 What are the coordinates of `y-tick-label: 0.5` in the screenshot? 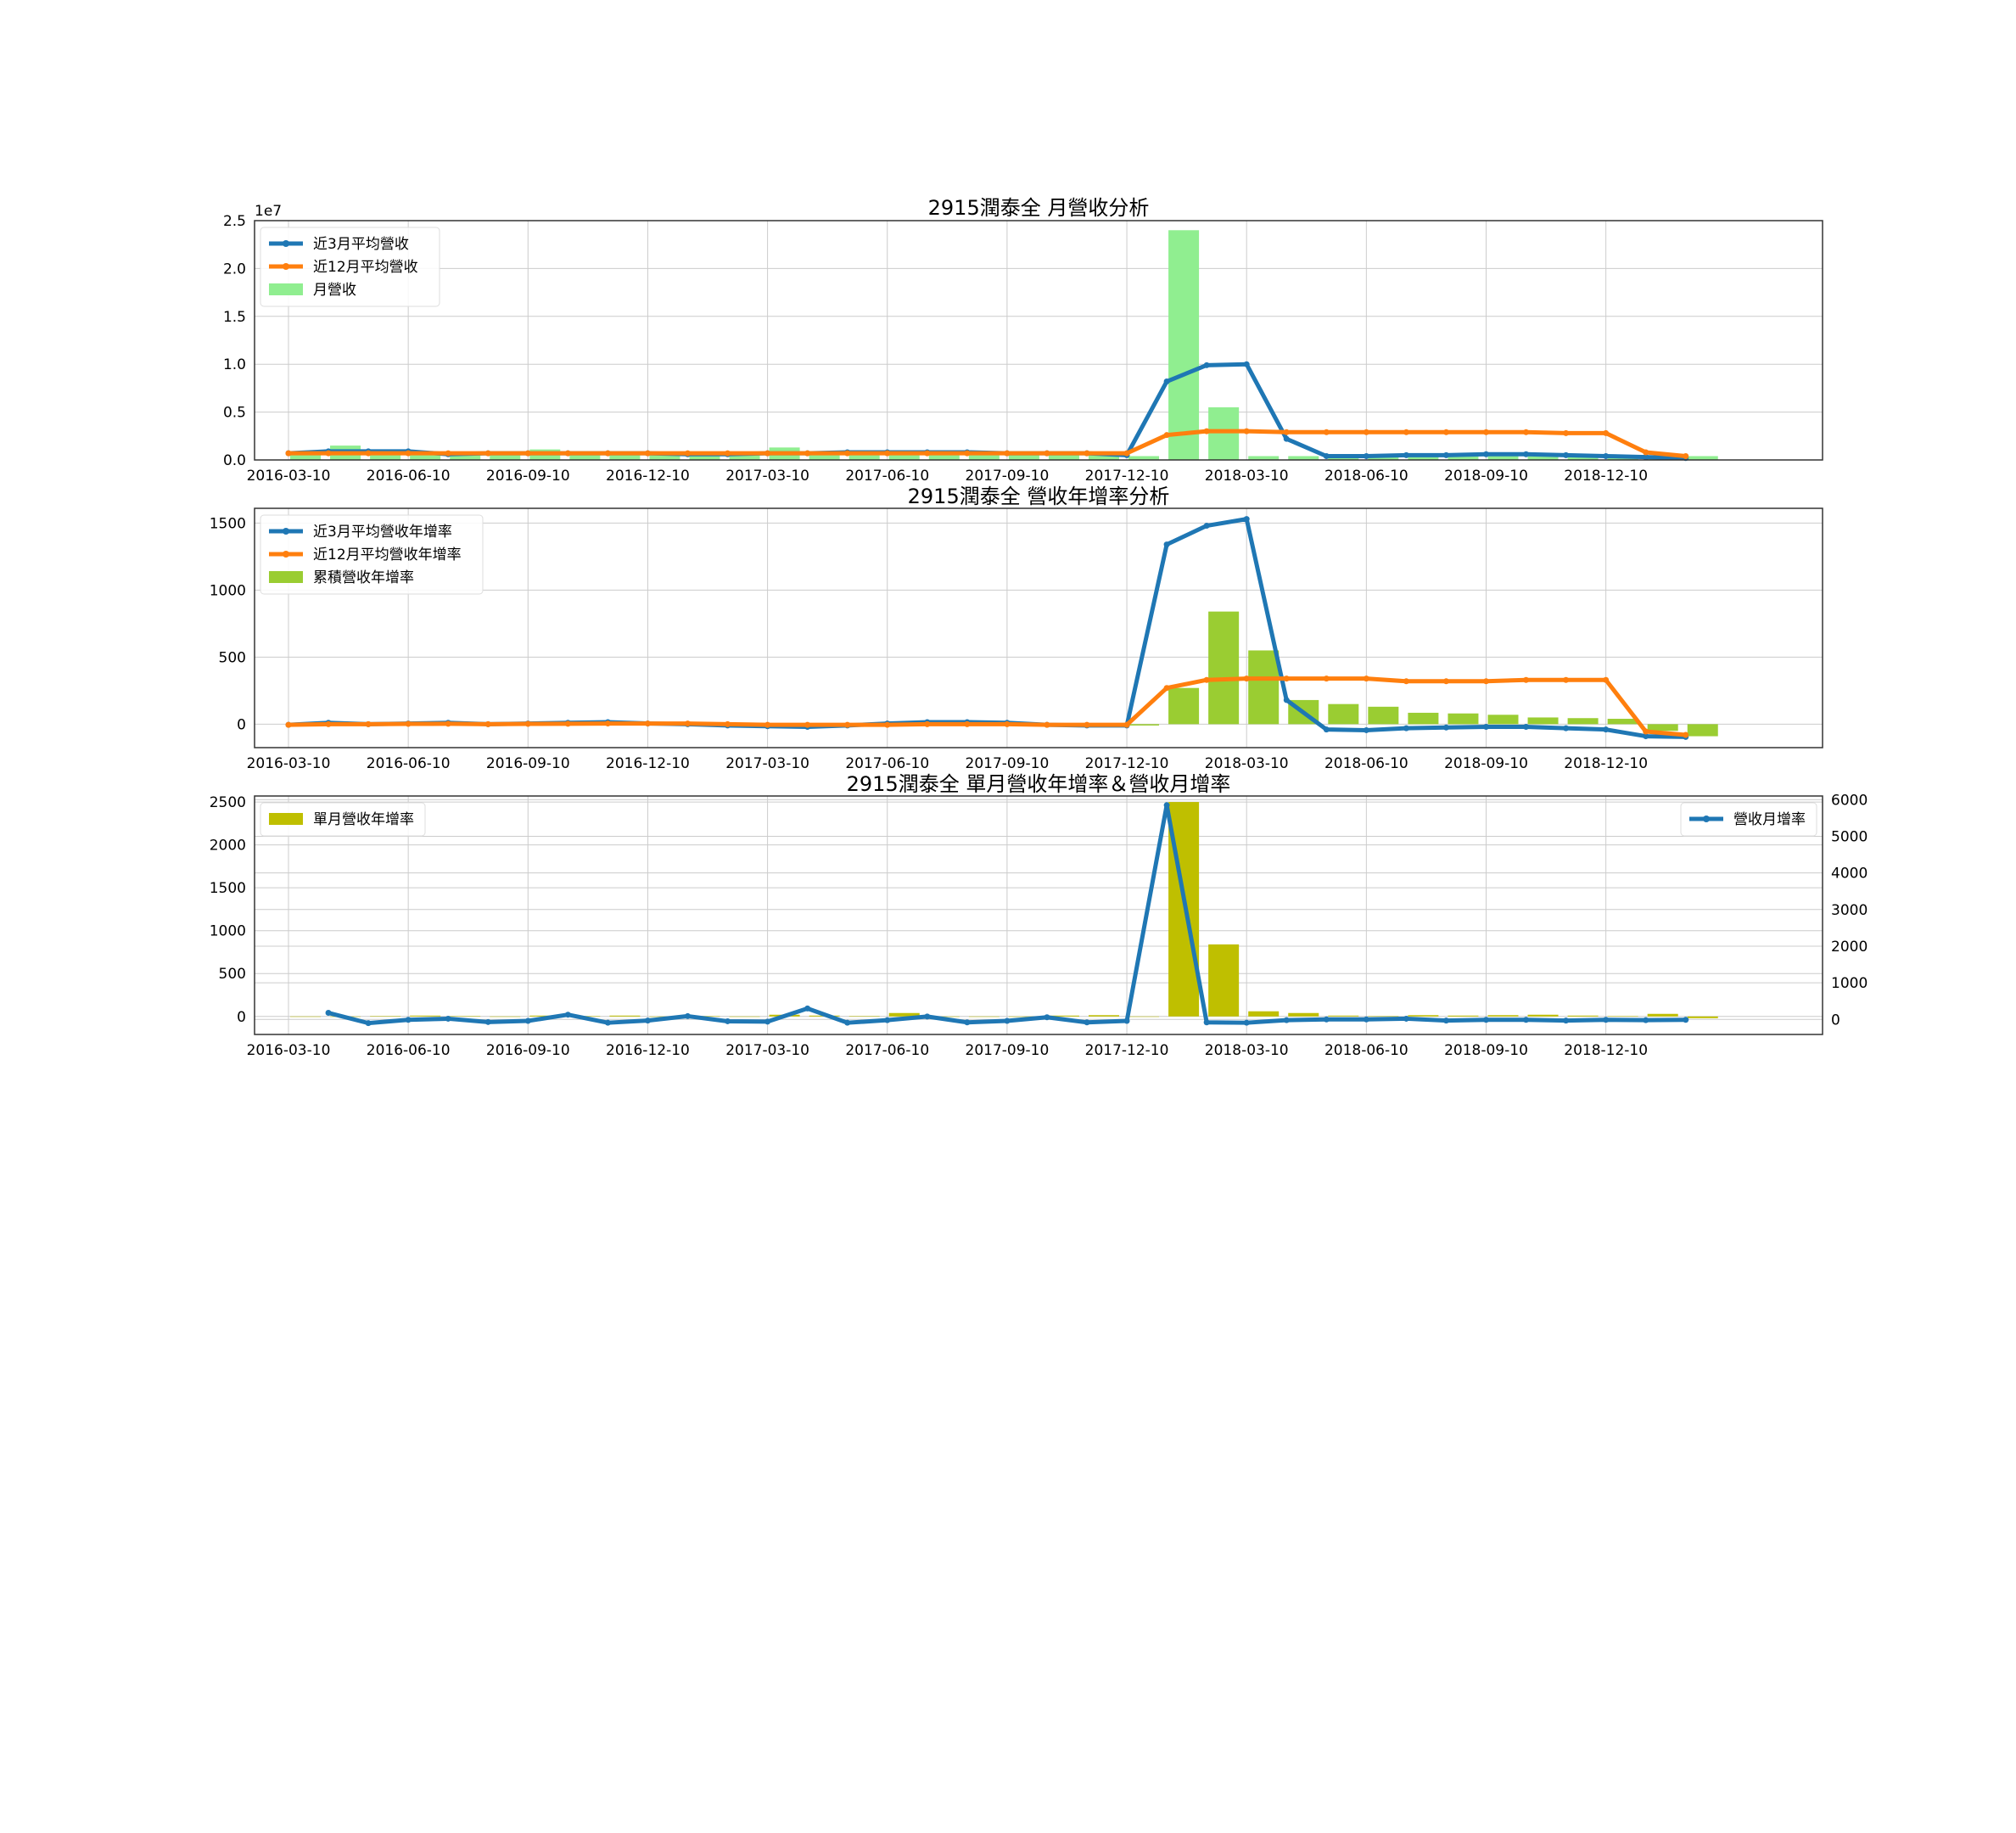 It's located at (234, 413).